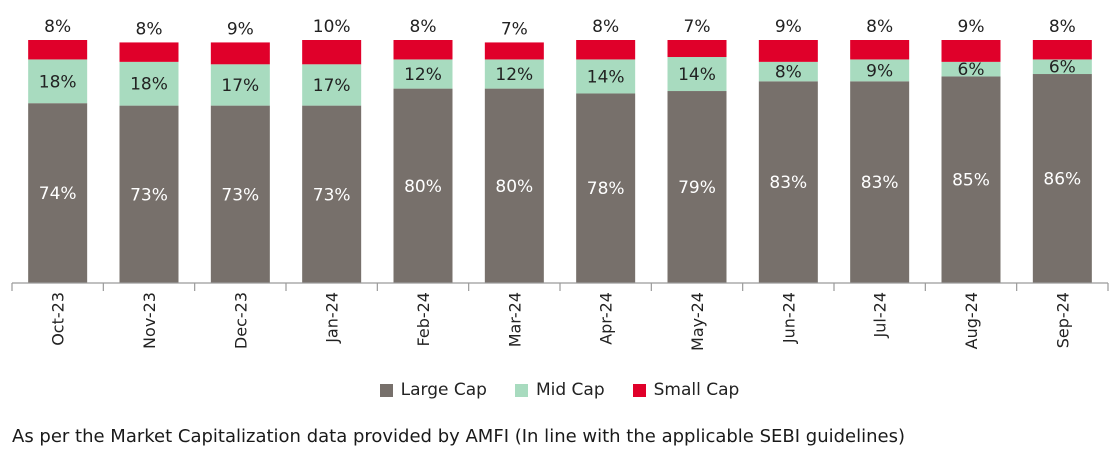 The width and height of the screenshot is (1119, 463). I want to click on data-label-mid-cap-feb-24: 12%, so click(423, 75).